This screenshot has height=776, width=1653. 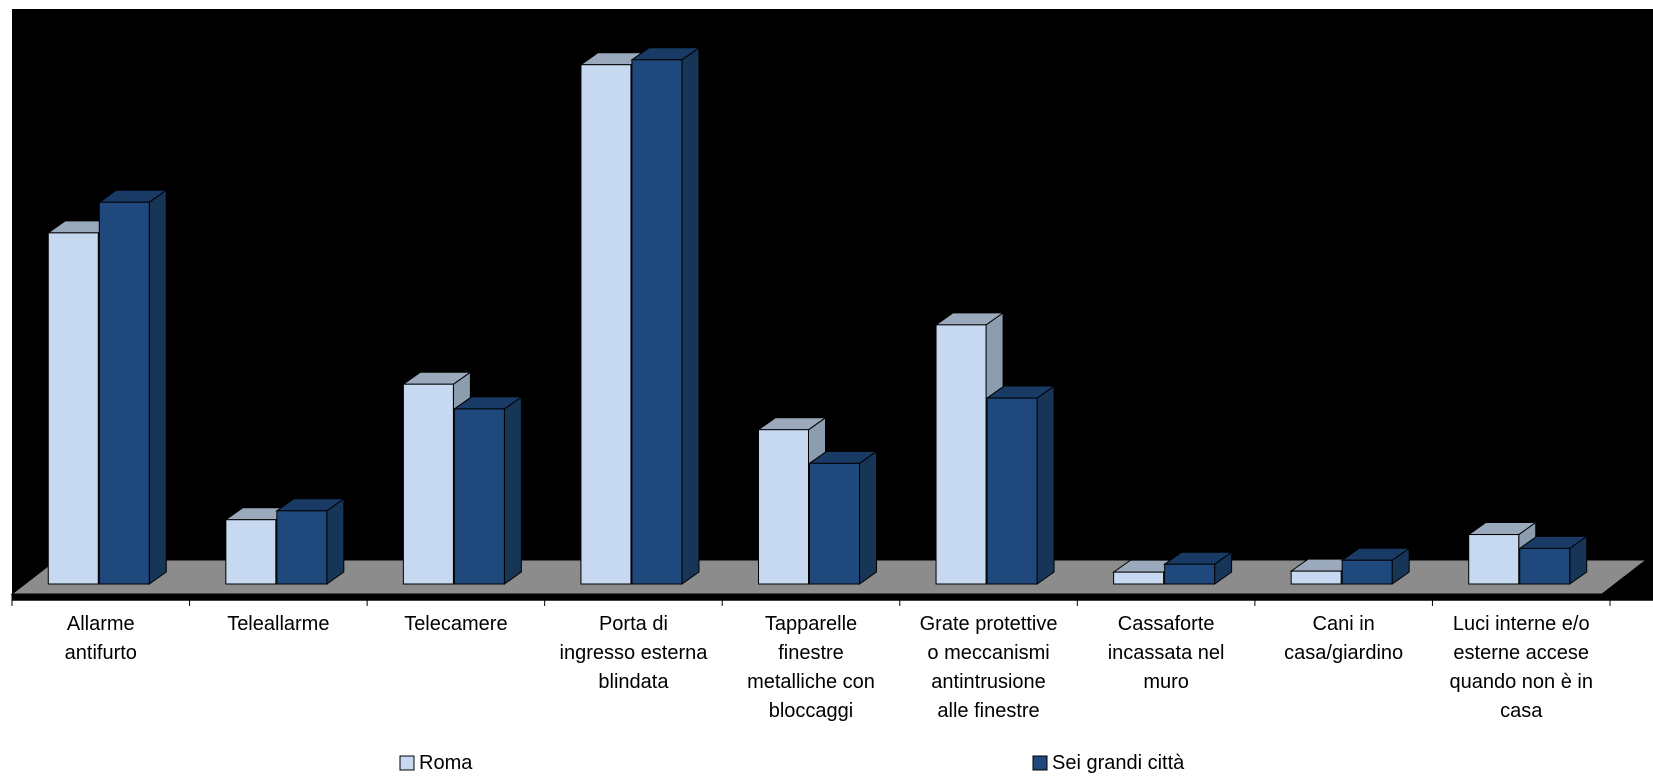 I want to click on x-tick-label-line: o meccanismi, so click(x=988, y=653).